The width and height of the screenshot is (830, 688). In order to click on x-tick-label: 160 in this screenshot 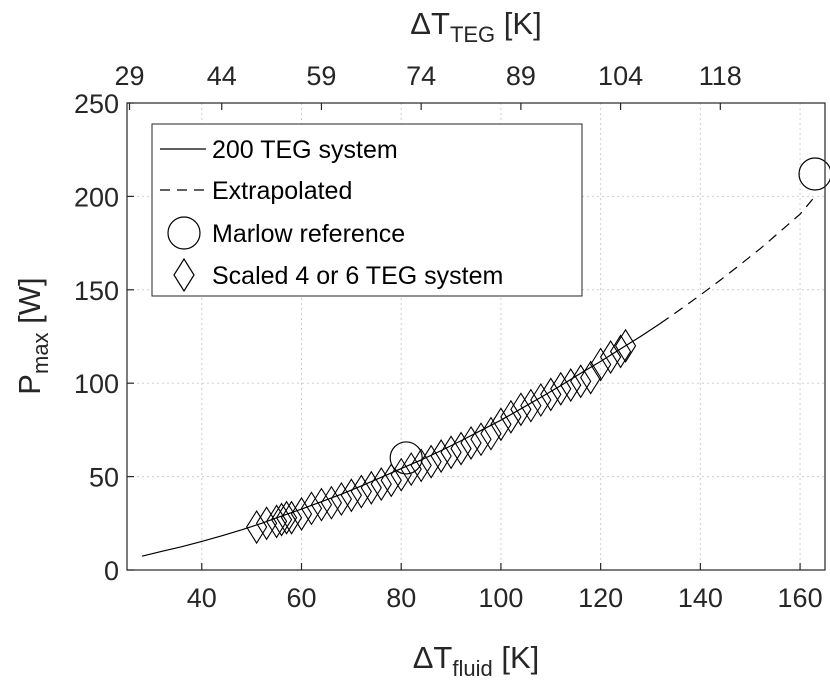, I will do `click(800, 598)`.